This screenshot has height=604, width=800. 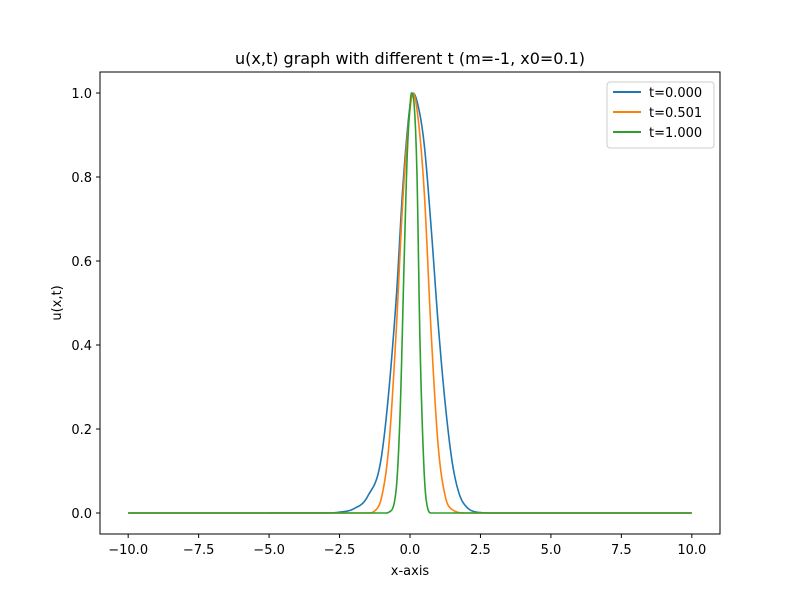 I want to click on legend-label: t=1.000, so click(x=675, y=133).